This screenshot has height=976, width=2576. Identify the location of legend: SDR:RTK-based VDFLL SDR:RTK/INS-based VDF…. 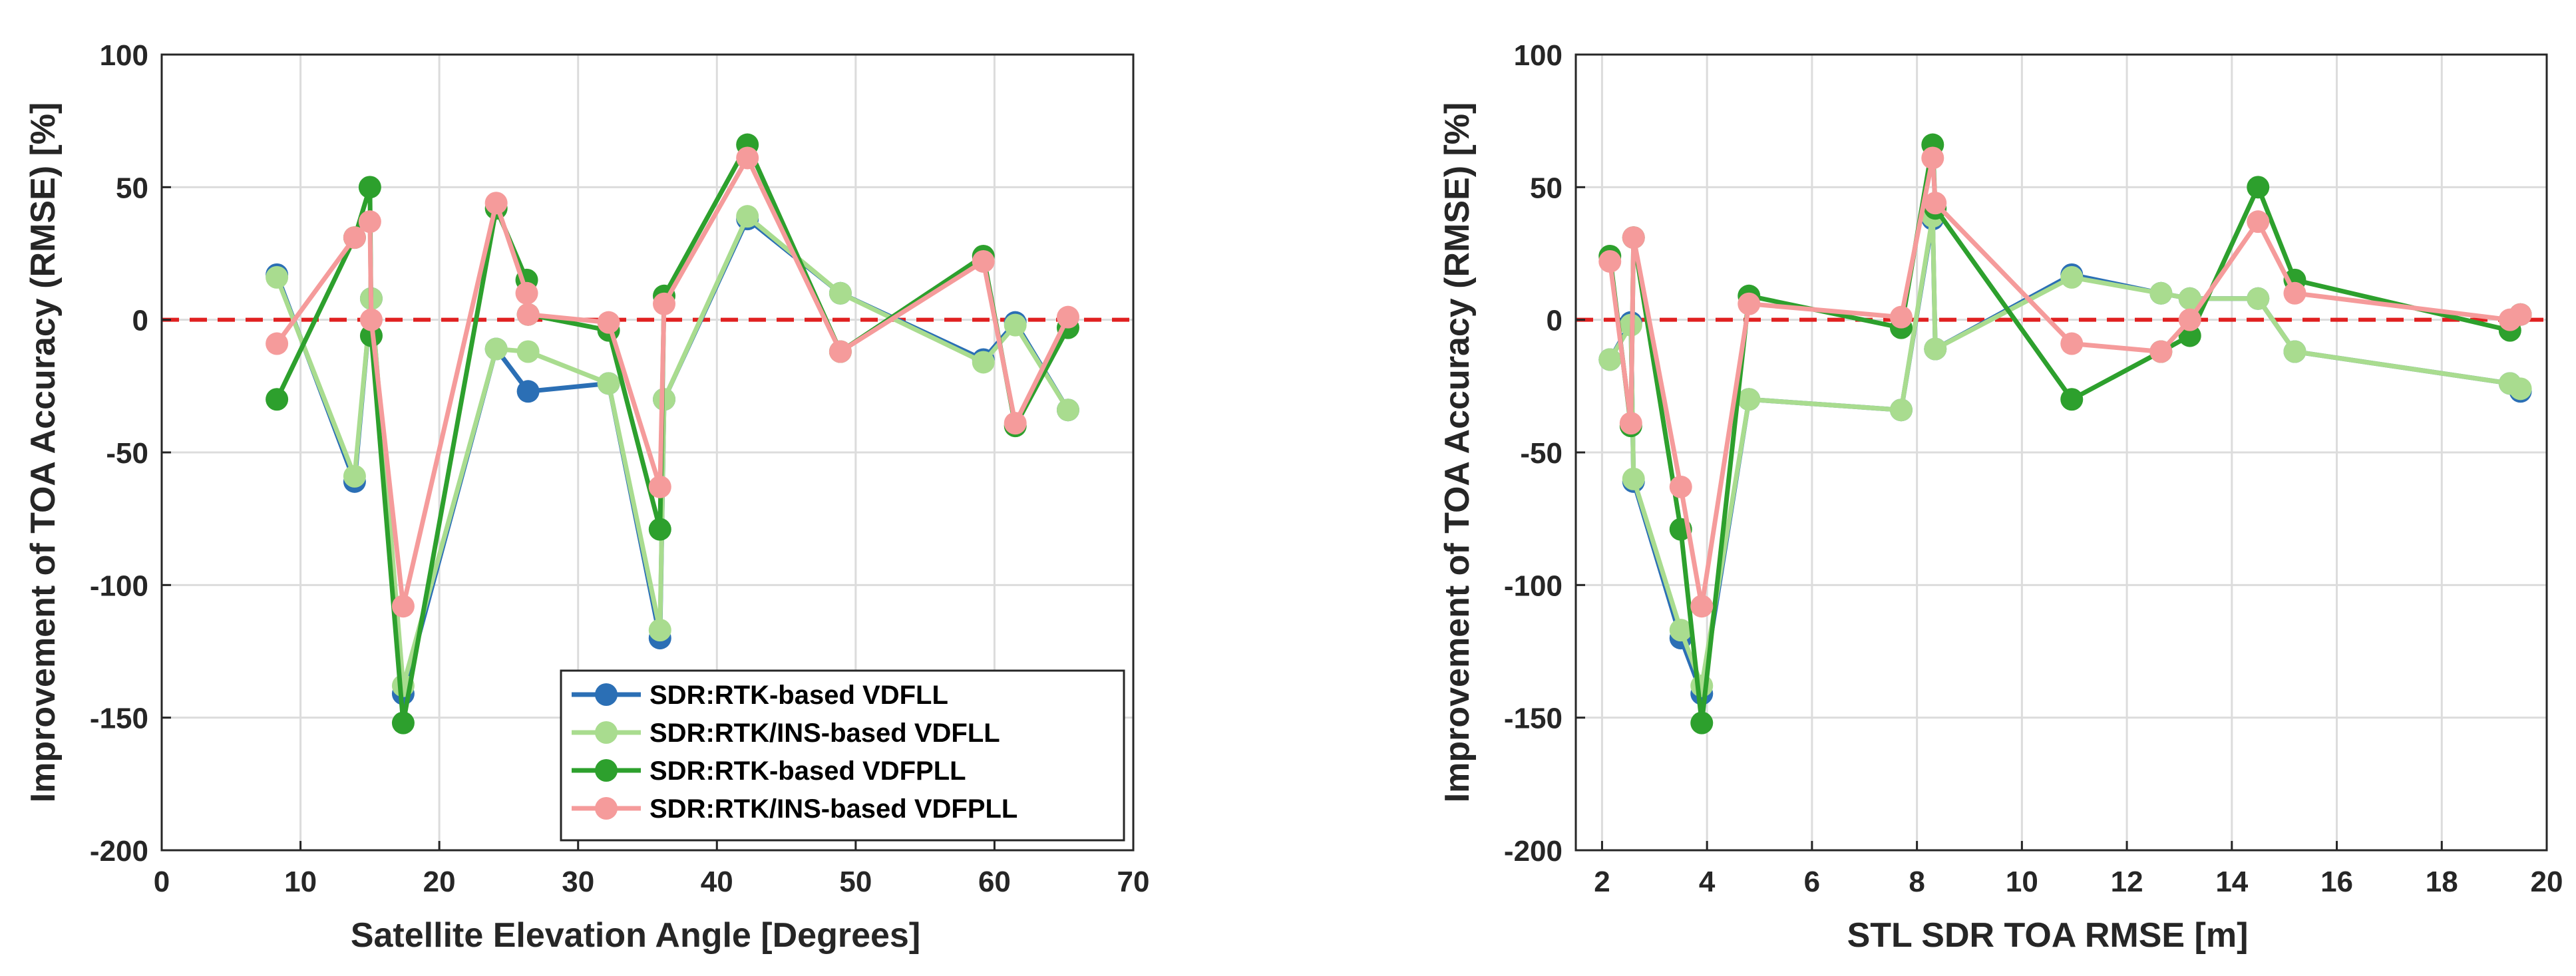
(842, 755).